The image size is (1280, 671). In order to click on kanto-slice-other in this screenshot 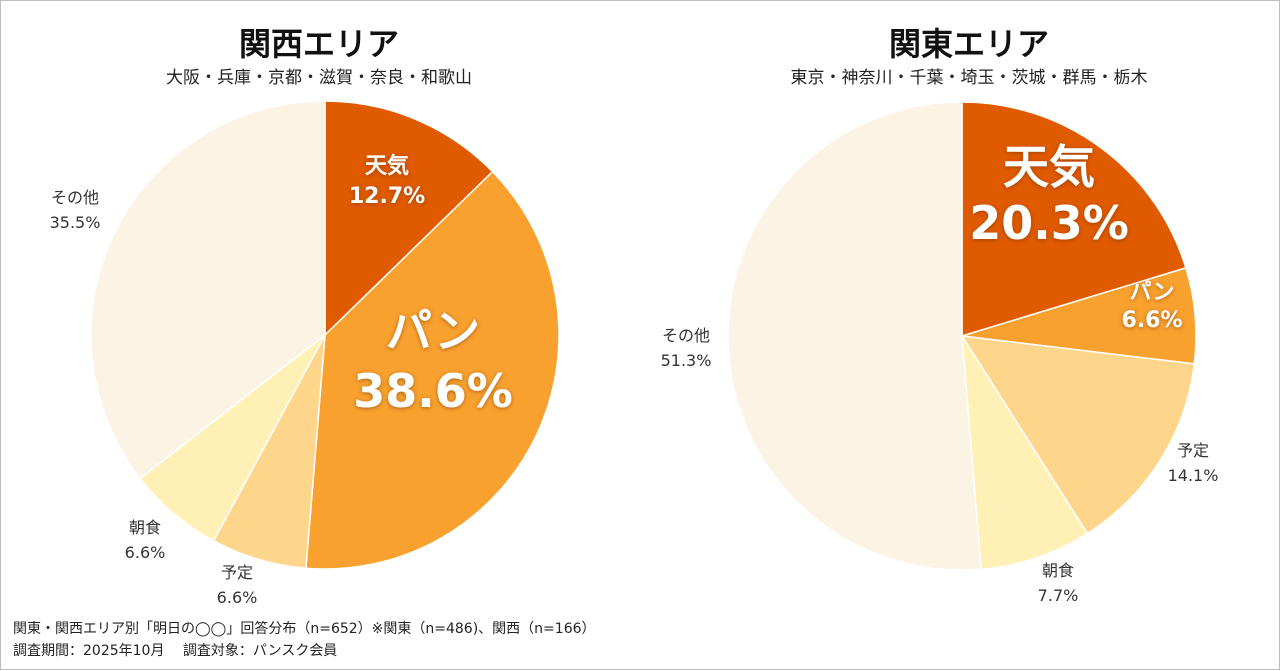, I will do `click(854, 336)`.